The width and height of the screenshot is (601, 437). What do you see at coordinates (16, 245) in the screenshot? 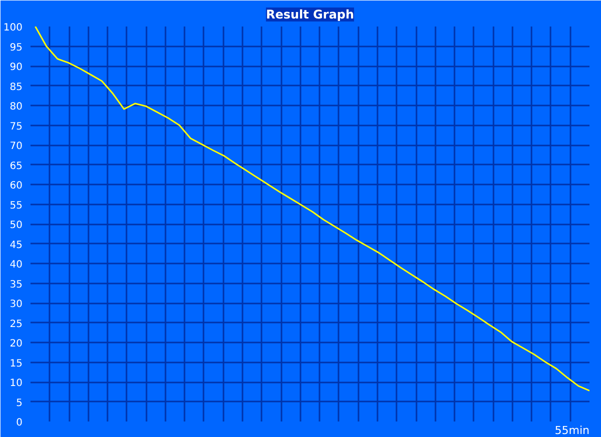
I see `y-tick-label: 45` at bounding box center [16, 245].